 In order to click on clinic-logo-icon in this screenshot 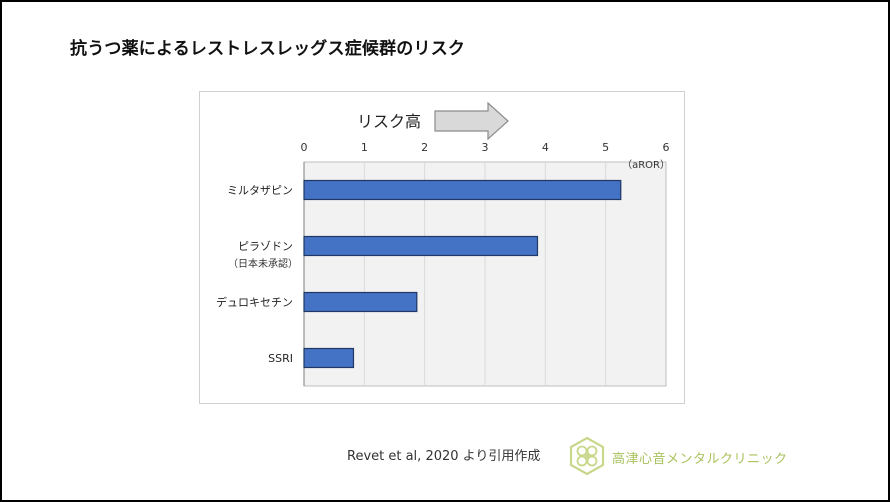, I will do `click(587, 456)`.